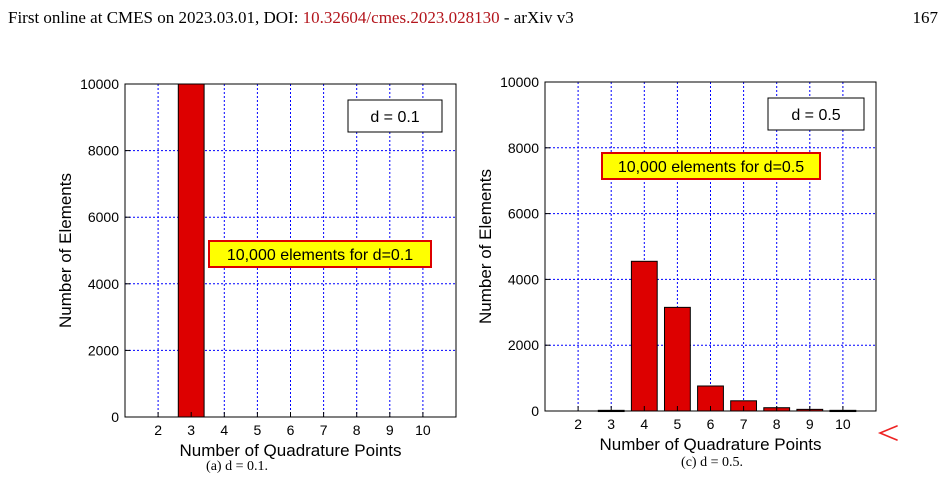 The width and height of the screenshot is (947, 489). Describe the element at coordinates (578, 424) in the screenshot. I see `chart2-xtick-label: 2` at that location.